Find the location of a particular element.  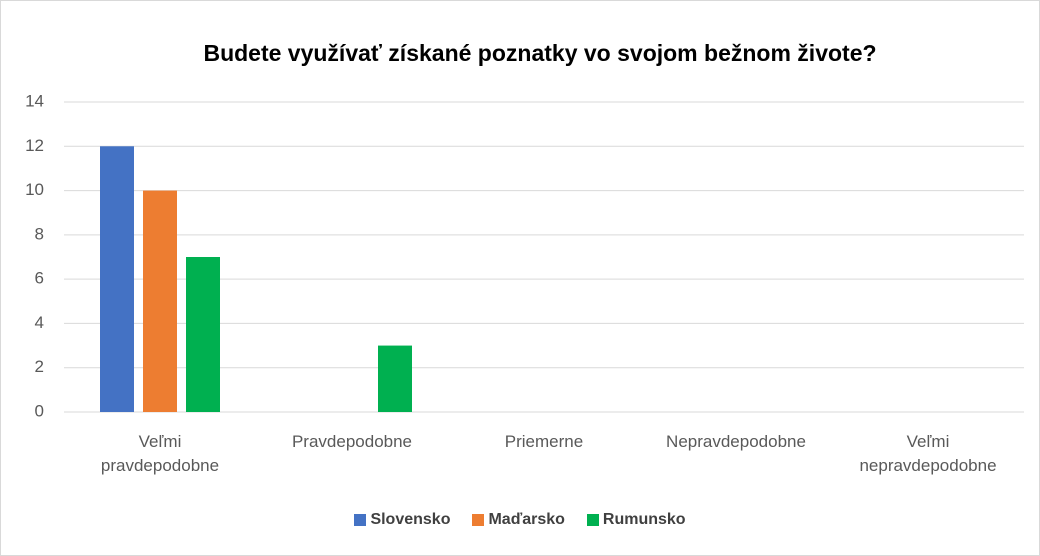

x-tick-label: Veľmi nepravdepodobne is located at coordinates (928, 453).